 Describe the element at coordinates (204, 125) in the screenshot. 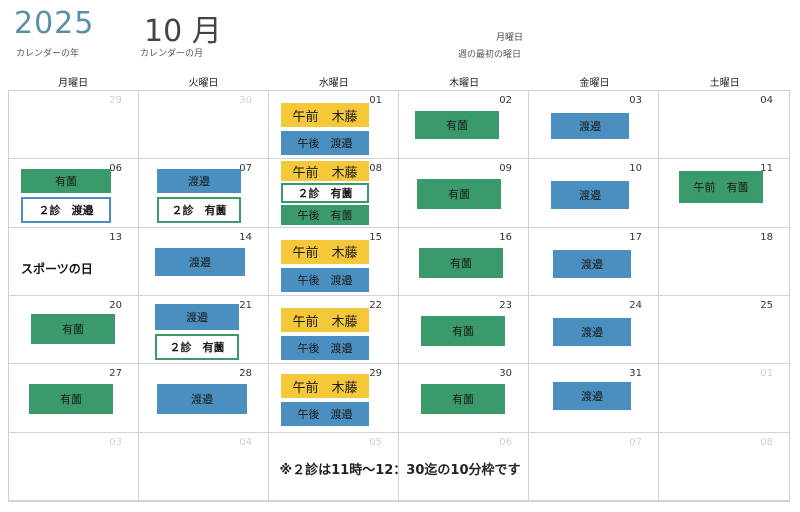

I see `day-cell: 30` at that location.